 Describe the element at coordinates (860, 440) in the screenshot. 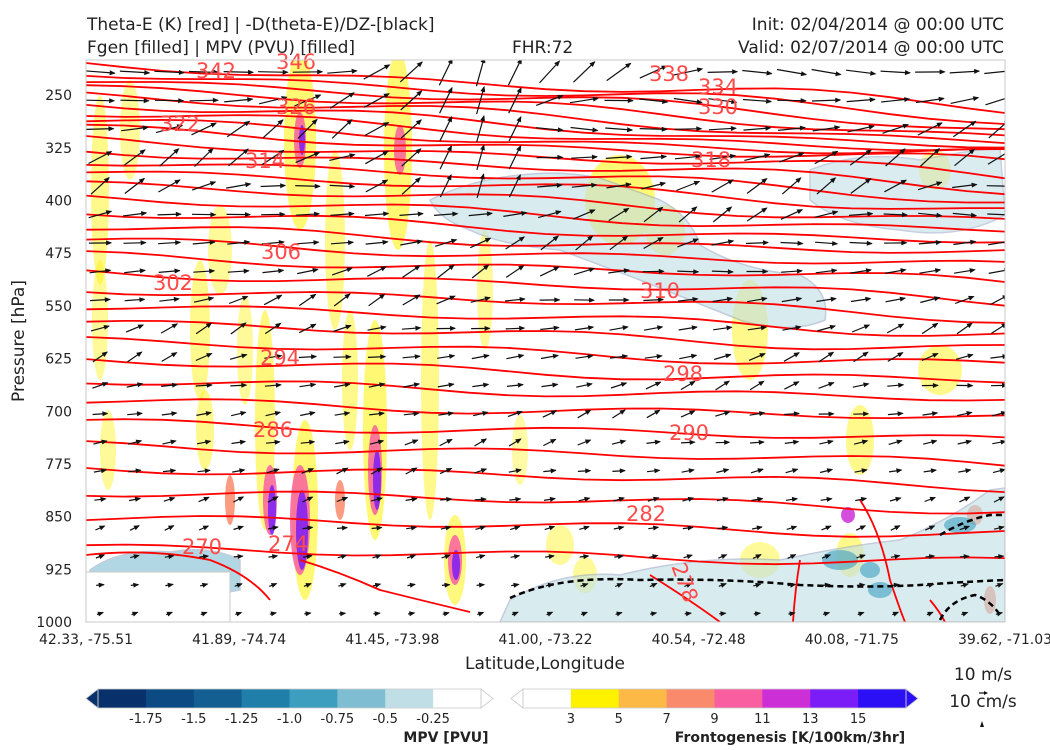

I see `fgen-fill` at that location.